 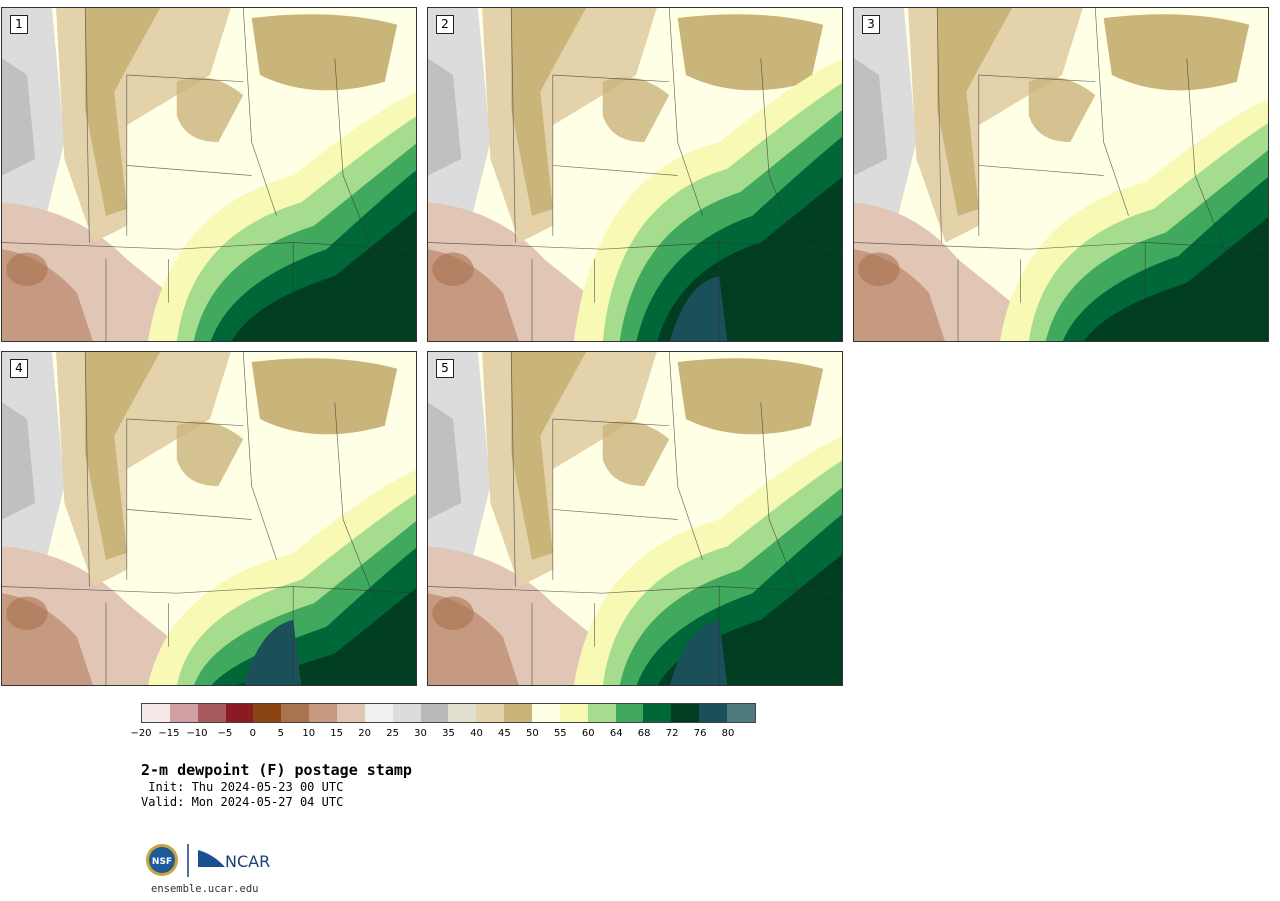 I want to click on map-panel: 1, so click(x=209, y=174).